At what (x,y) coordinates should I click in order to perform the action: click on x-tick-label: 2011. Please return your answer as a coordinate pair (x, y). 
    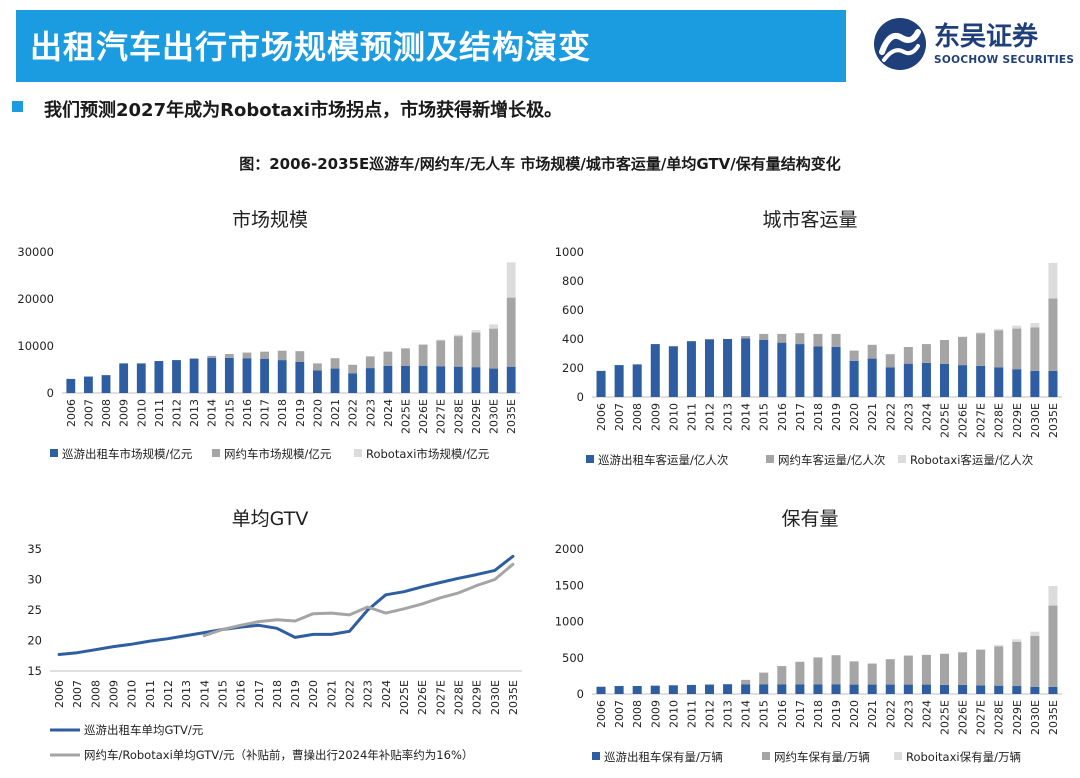
    Looking at the image, I should click on (691, 417).